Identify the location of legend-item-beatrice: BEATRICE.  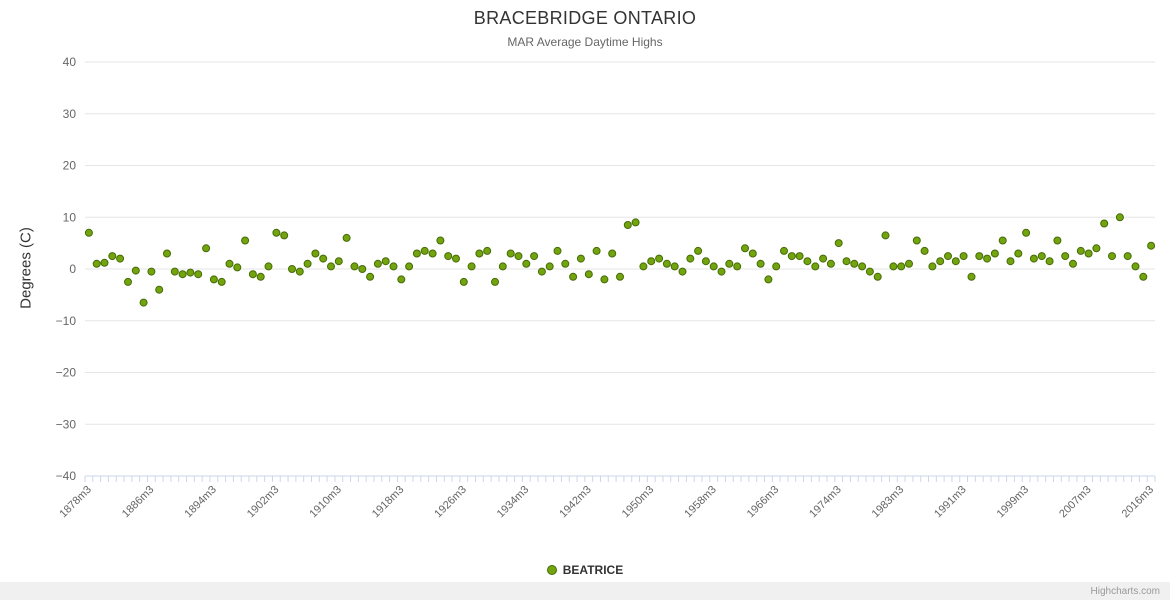
(585, 570).